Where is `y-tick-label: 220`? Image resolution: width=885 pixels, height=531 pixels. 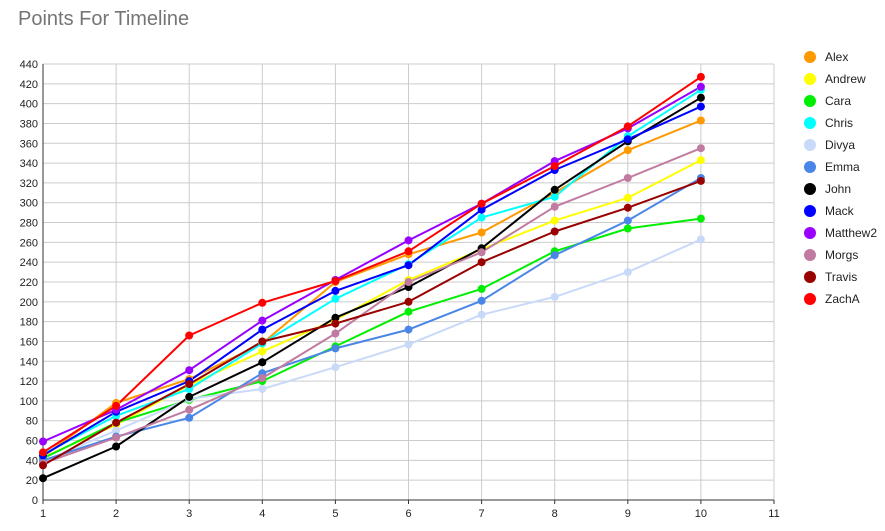 y-tick-label: 220 is located at coordinates (29, 283).